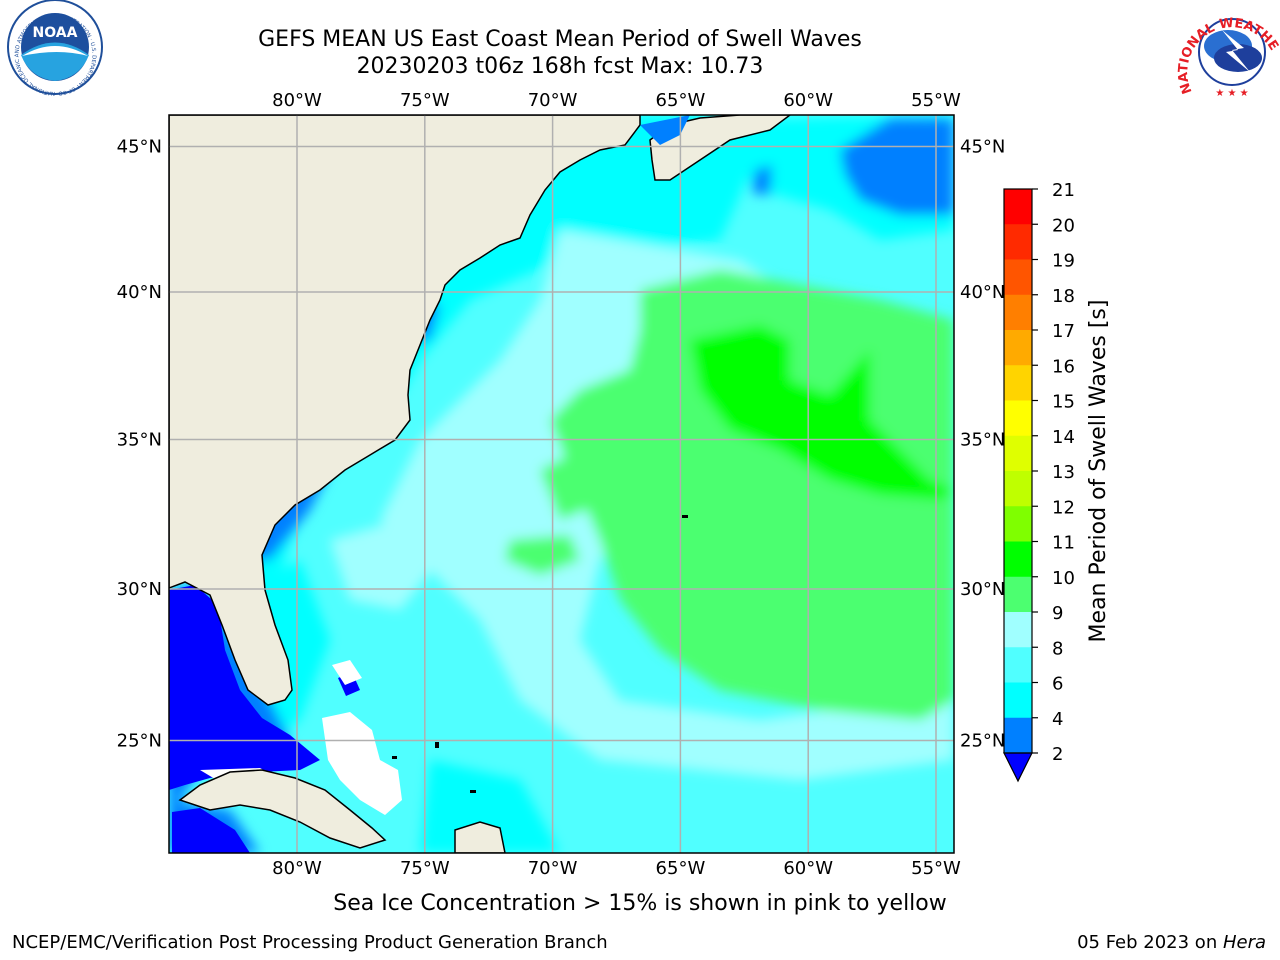 The width and height of the screenshot is (1280, 960). What do you see at coordinates (297, 868) in the screenshot?
I see `lon-label-bottom: 80°W` at bounding box center [297, 868].